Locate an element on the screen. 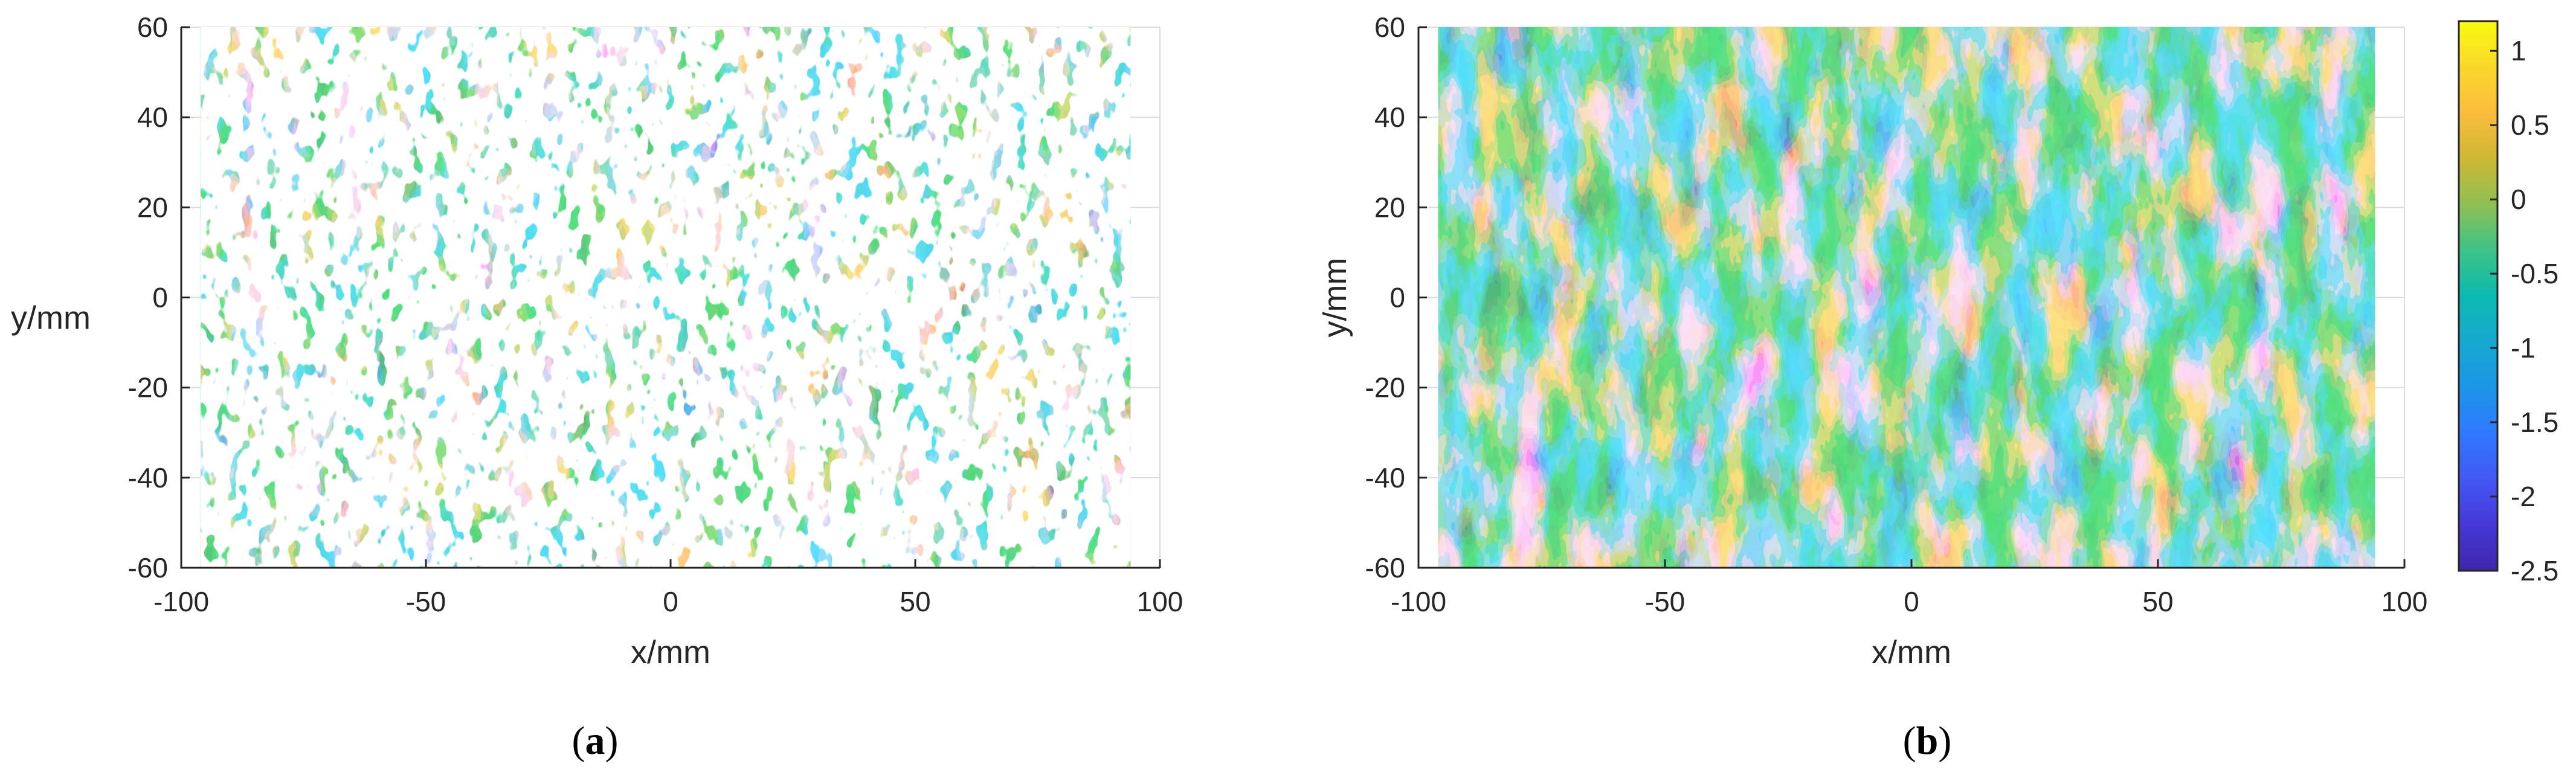 Image resolution: width=2576 pixels, height=784 pixels. colorbar-tick-label: -2.5 is located at coordinates (2534, 570).